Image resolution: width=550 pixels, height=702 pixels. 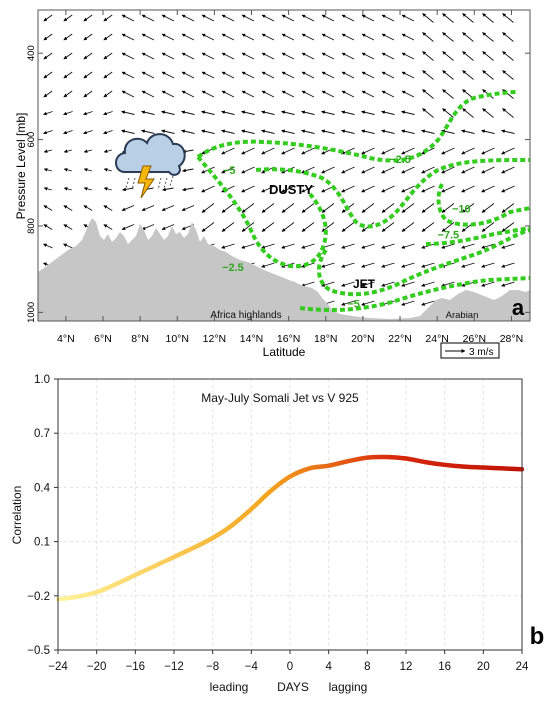 I want to click on annotation-dusty: DUSTY, so click(x=291, y=189).